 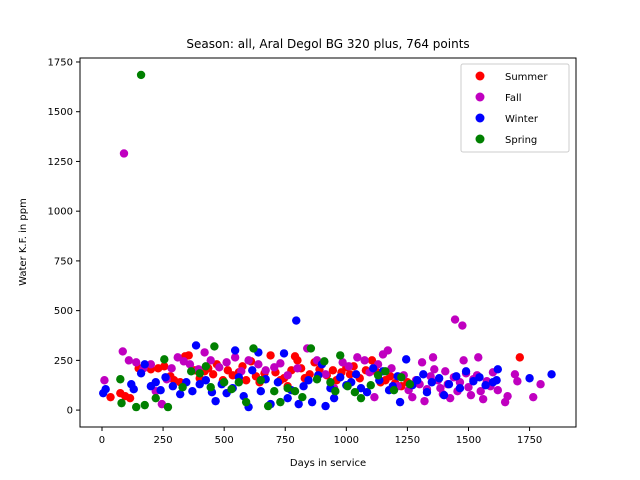 I want to click on legend-box, so click(x=515, y=108).